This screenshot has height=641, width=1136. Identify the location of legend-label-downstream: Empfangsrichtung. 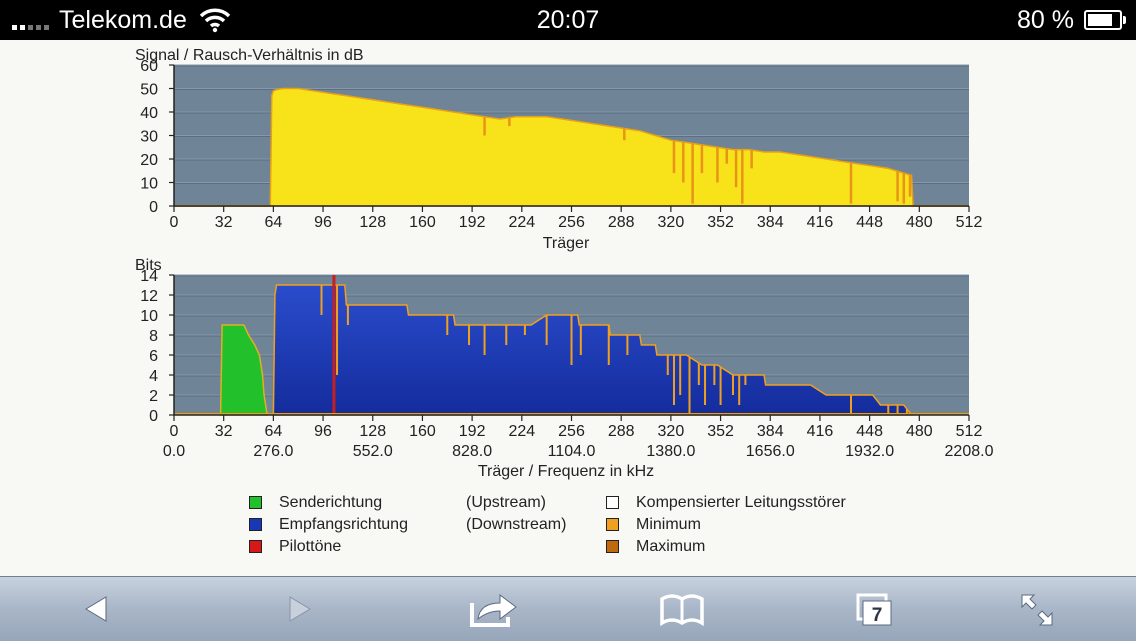
(343, 524).